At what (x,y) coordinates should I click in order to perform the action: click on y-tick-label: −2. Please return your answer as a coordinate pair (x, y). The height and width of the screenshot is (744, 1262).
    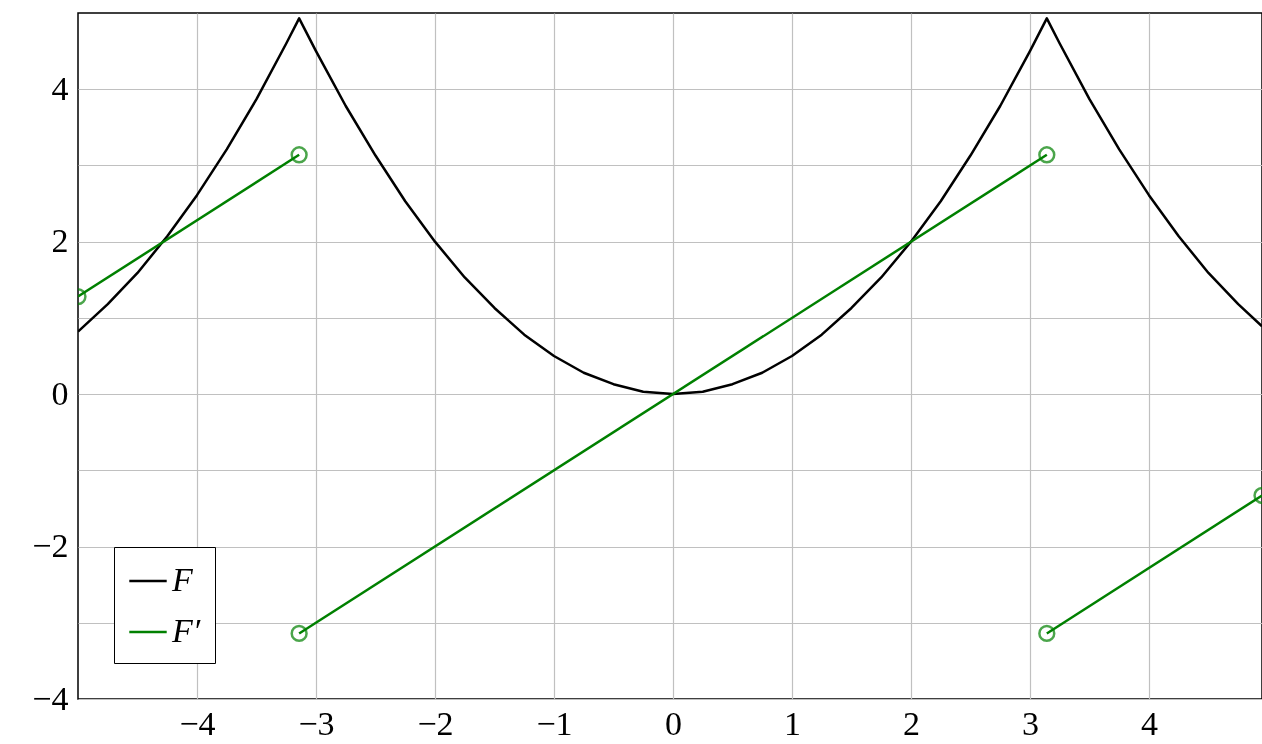
    Looking at the image, I should click on (50, 546).